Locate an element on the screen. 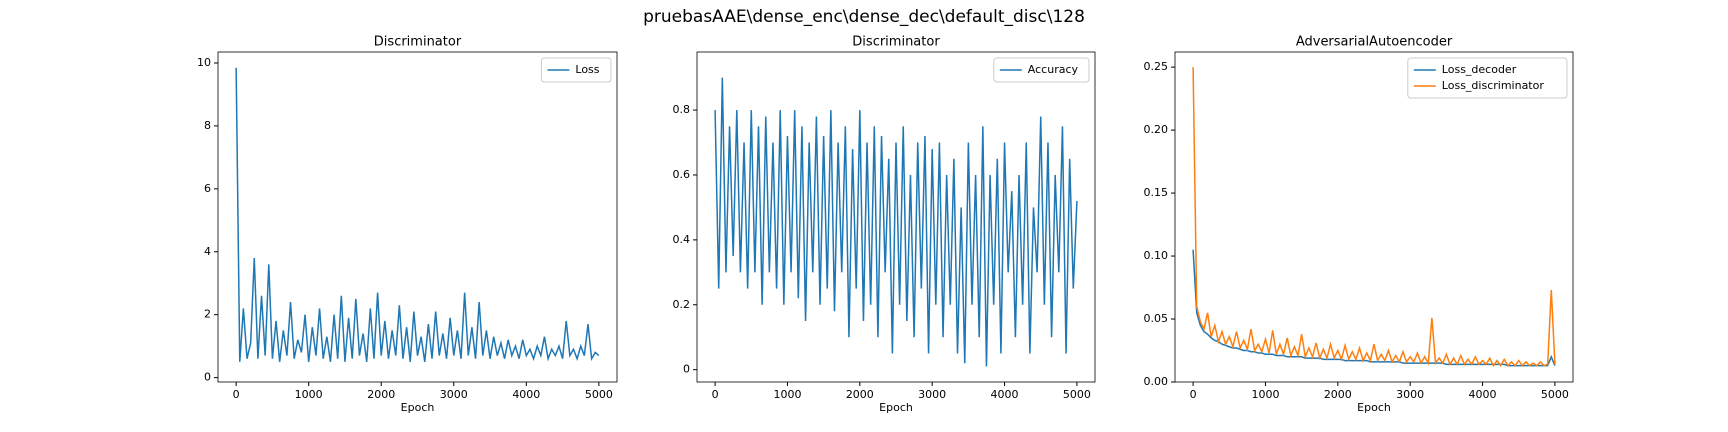 This screenshot has height=432, width=1728. y-tick-label: 0.6 is located at coordinates (682, 174).